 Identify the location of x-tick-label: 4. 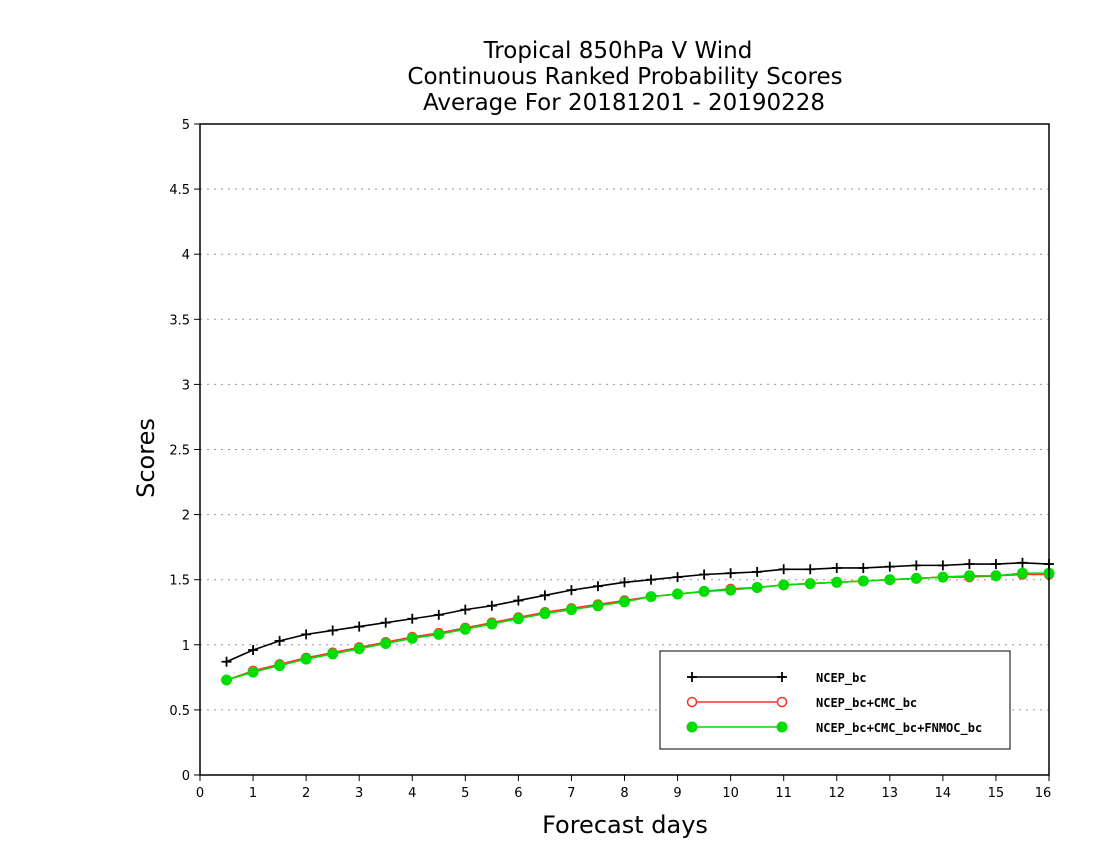
(412, 793).